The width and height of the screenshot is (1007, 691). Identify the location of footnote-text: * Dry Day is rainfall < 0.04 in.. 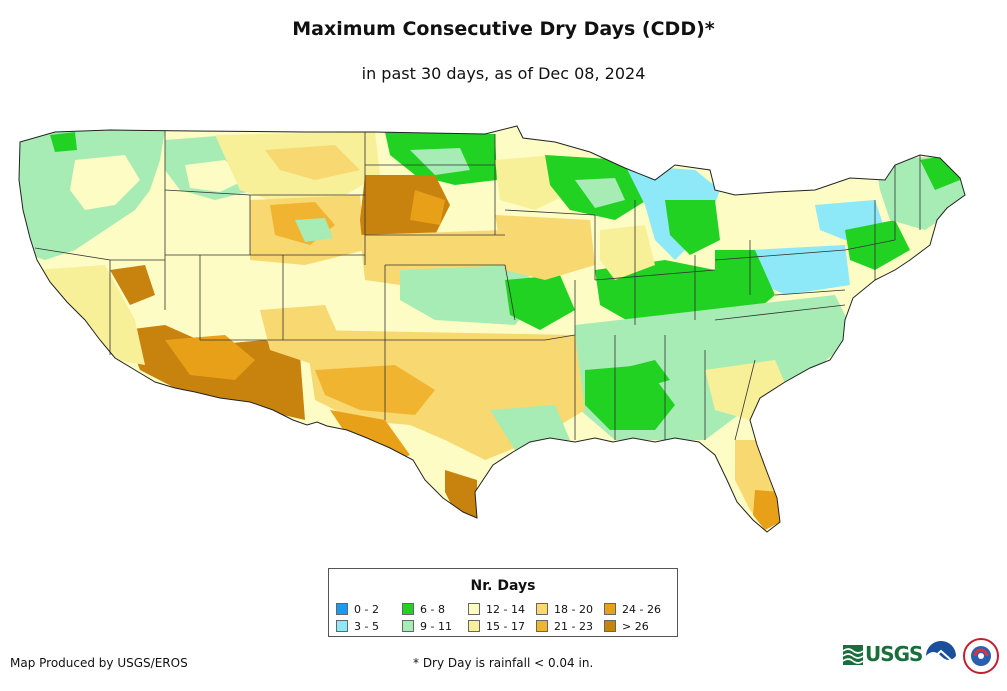
(503, 663).